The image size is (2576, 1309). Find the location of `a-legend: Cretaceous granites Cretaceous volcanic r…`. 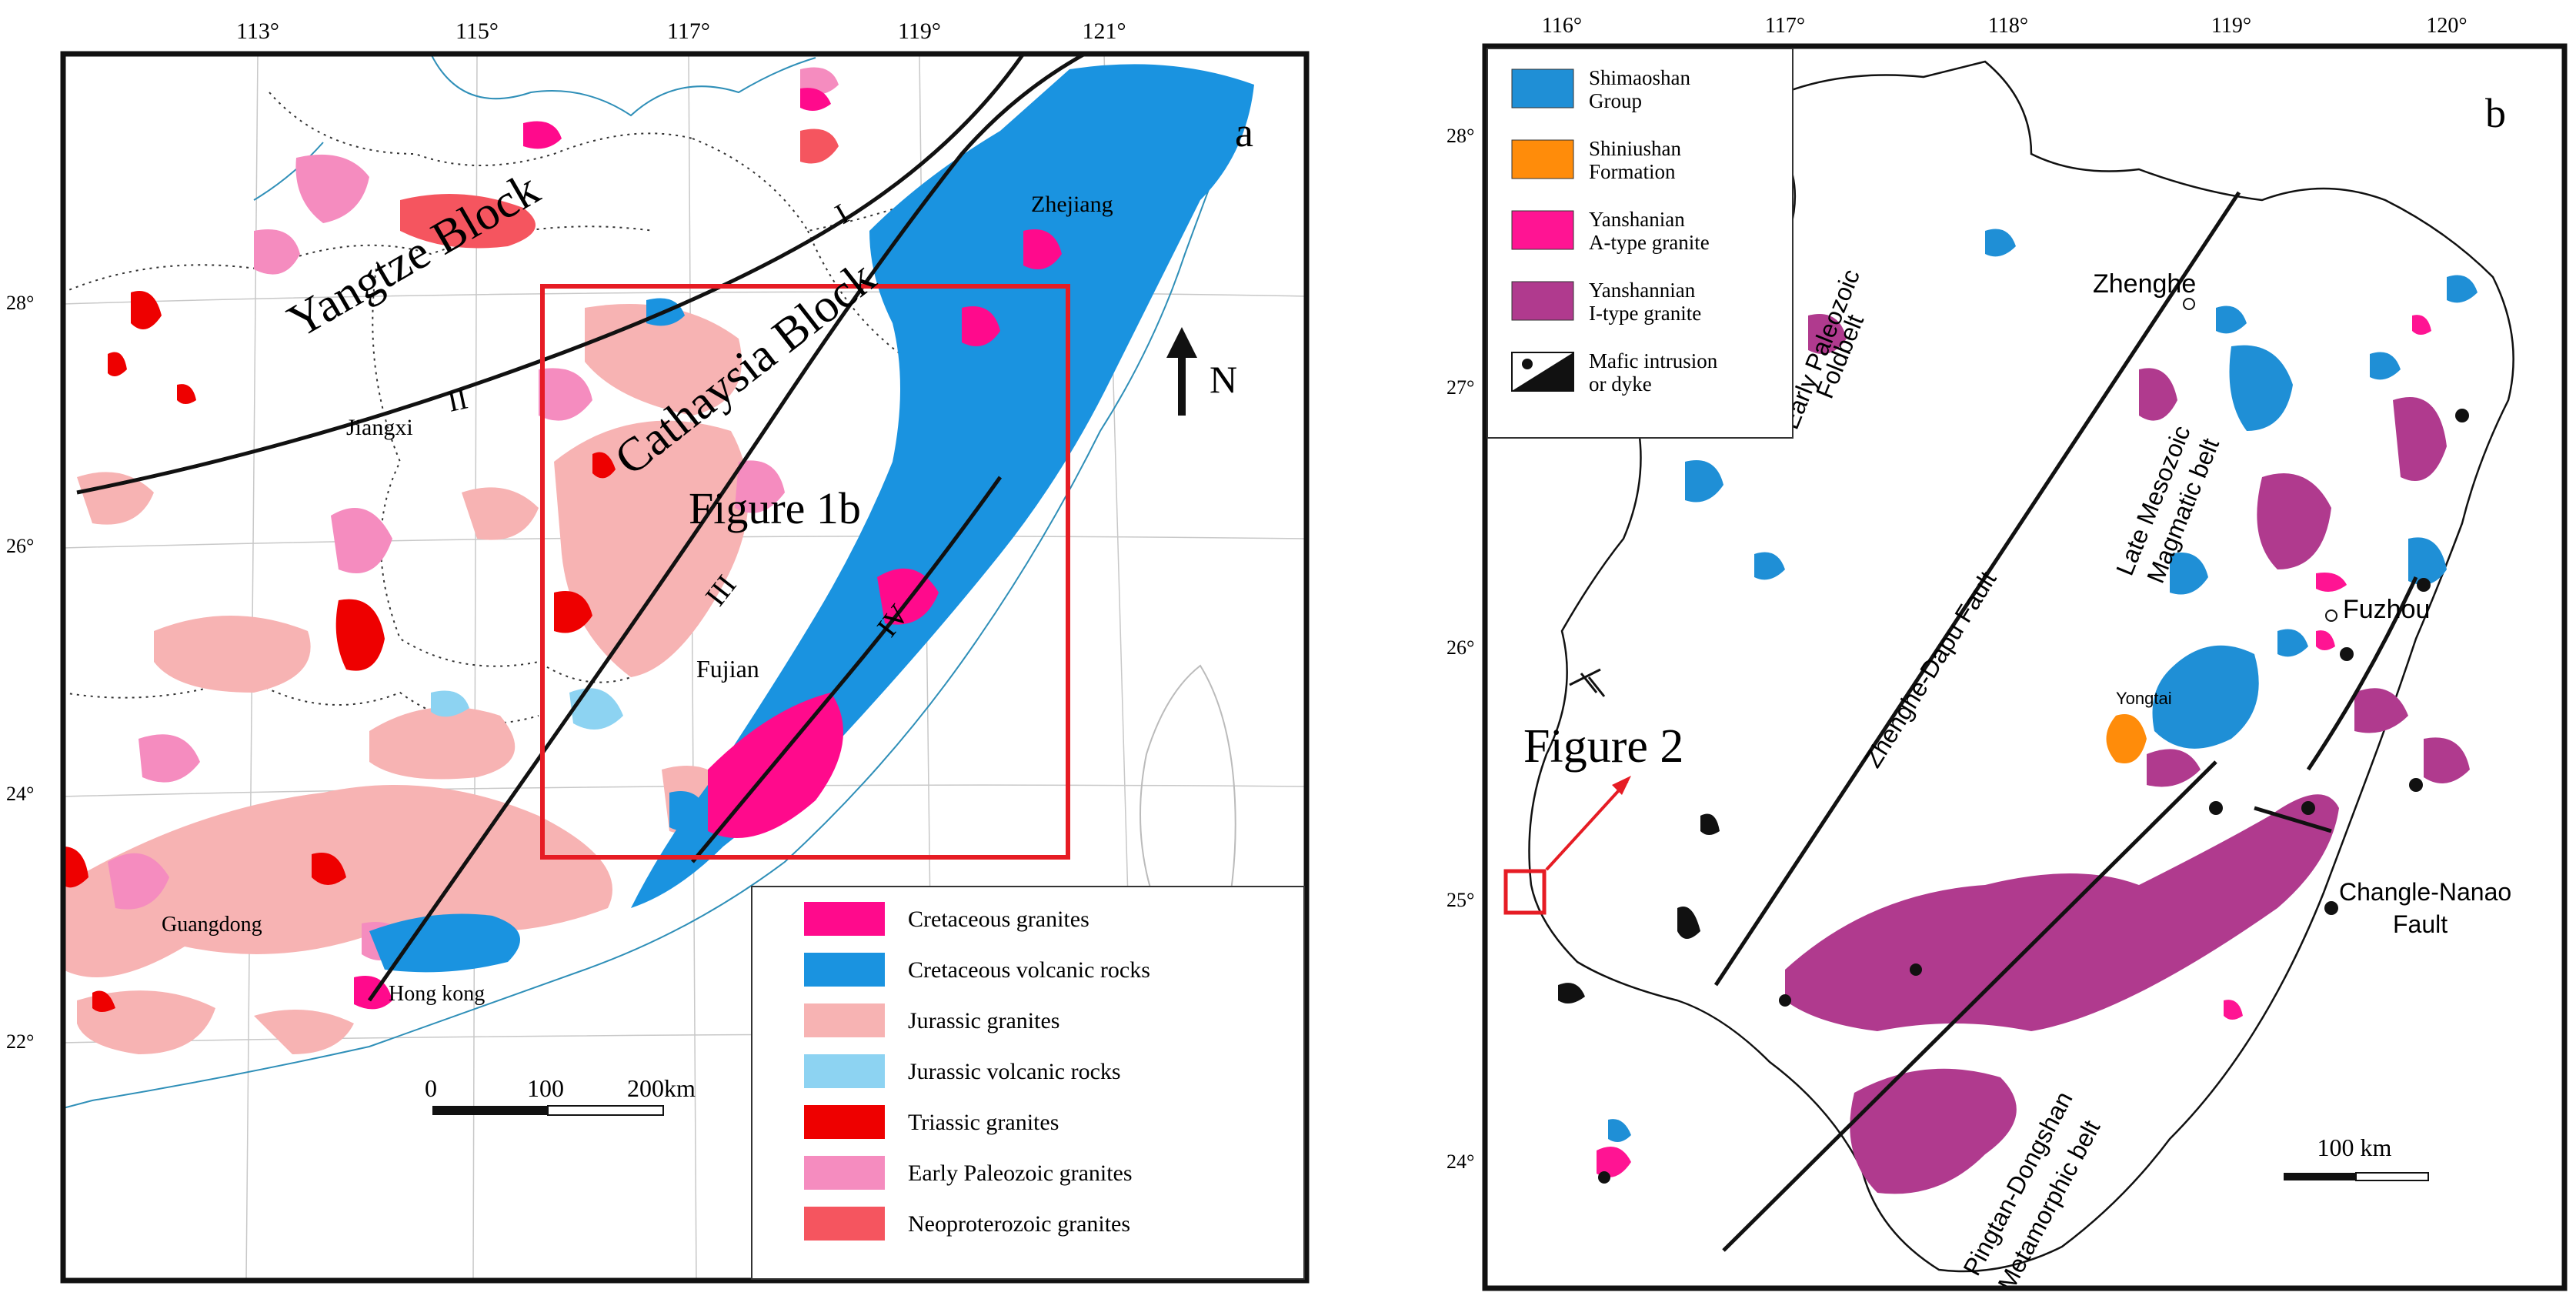

a-legend: Cretaceous granites Cretaceous volcanic r… is located at coordinates (1028, 1083).